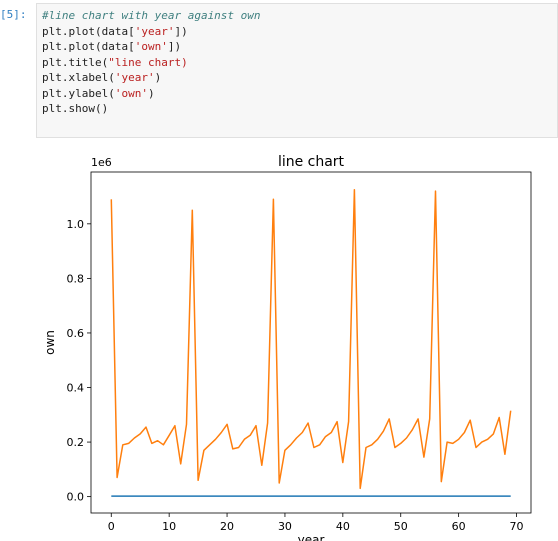 Image resolution: width=558 pixels, height=541 pixels. Describe the element at coordinates (343, 526) in the screenshot. I see `x-tick-label: 40` at that location.